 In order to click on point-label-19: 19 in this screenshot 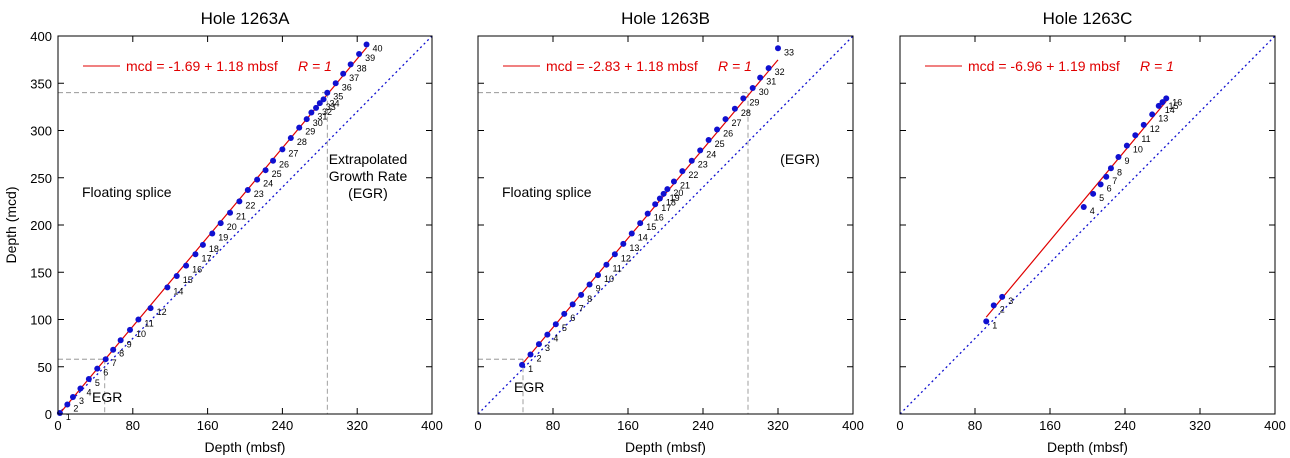, I will do `click(675, 198)`.